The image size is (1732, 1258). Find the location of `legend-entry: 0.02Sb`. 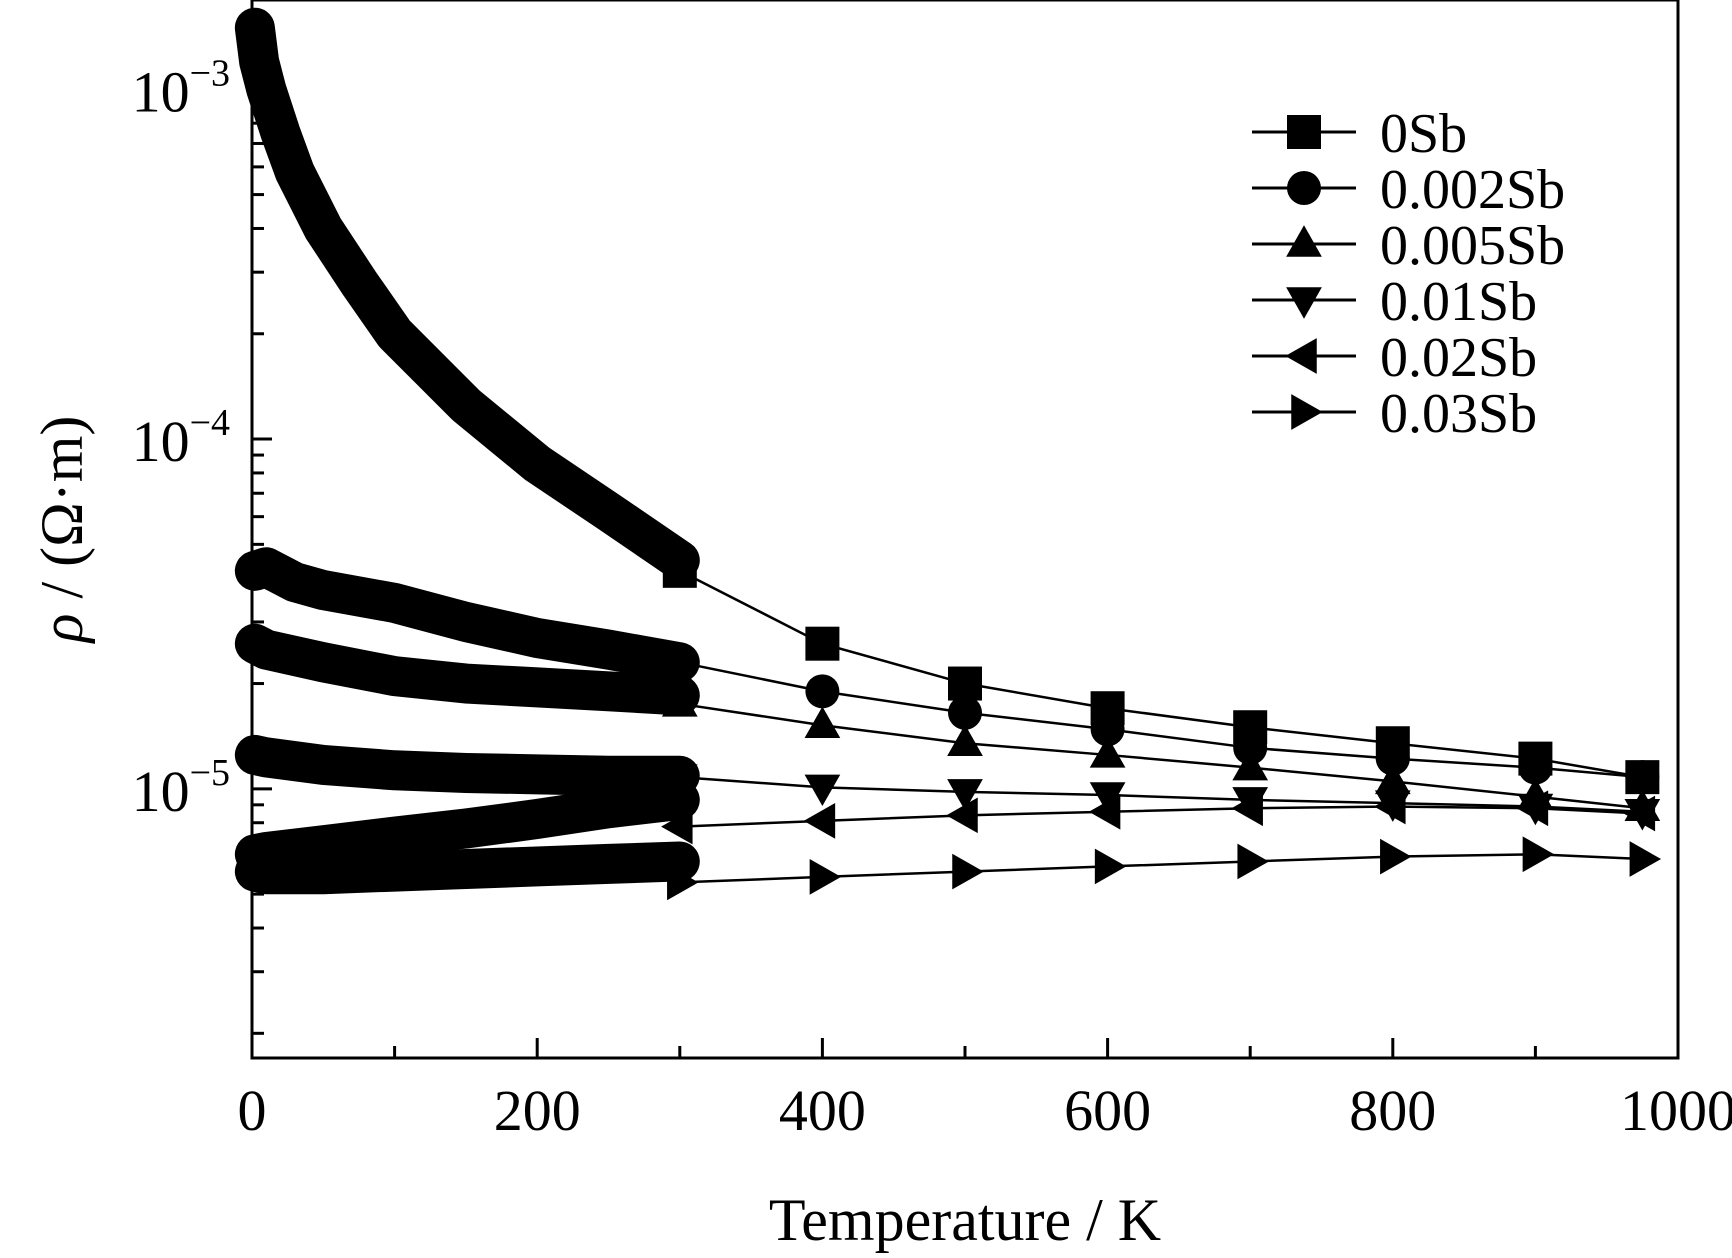

legend-entry: 0.02Sb is located at coordinates (1394, 358).